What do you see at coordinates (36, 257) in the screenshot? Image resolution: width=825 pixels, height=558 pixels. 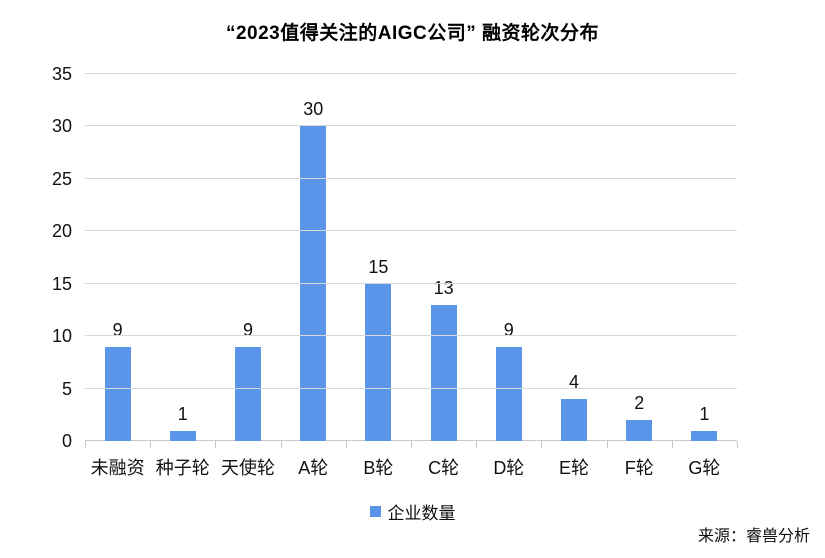 I see `y-axis-labels: 0 5 10 15 20 25 30 35` at bounding box center [36, 257].